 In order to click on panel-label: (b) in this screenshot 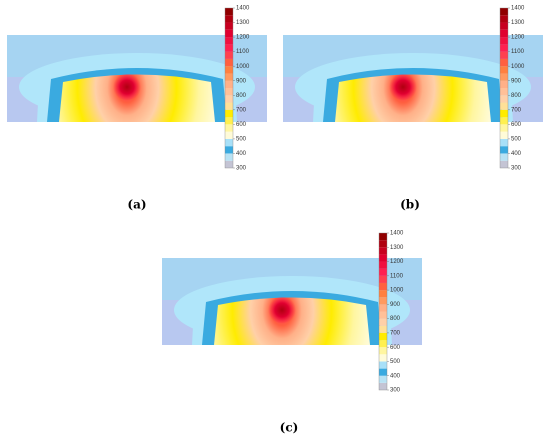, I will do `click(410, 205)`.